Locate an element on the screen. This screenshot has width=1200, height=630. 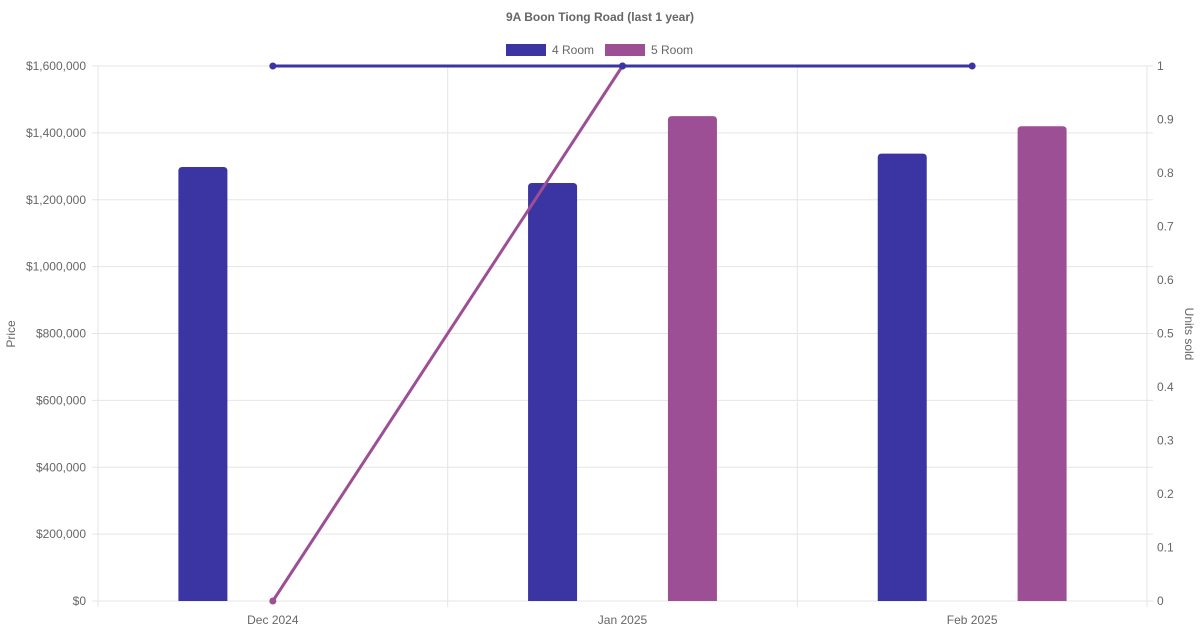
y2-tick-label: 0.9 is located at coordinates (1165, 120).